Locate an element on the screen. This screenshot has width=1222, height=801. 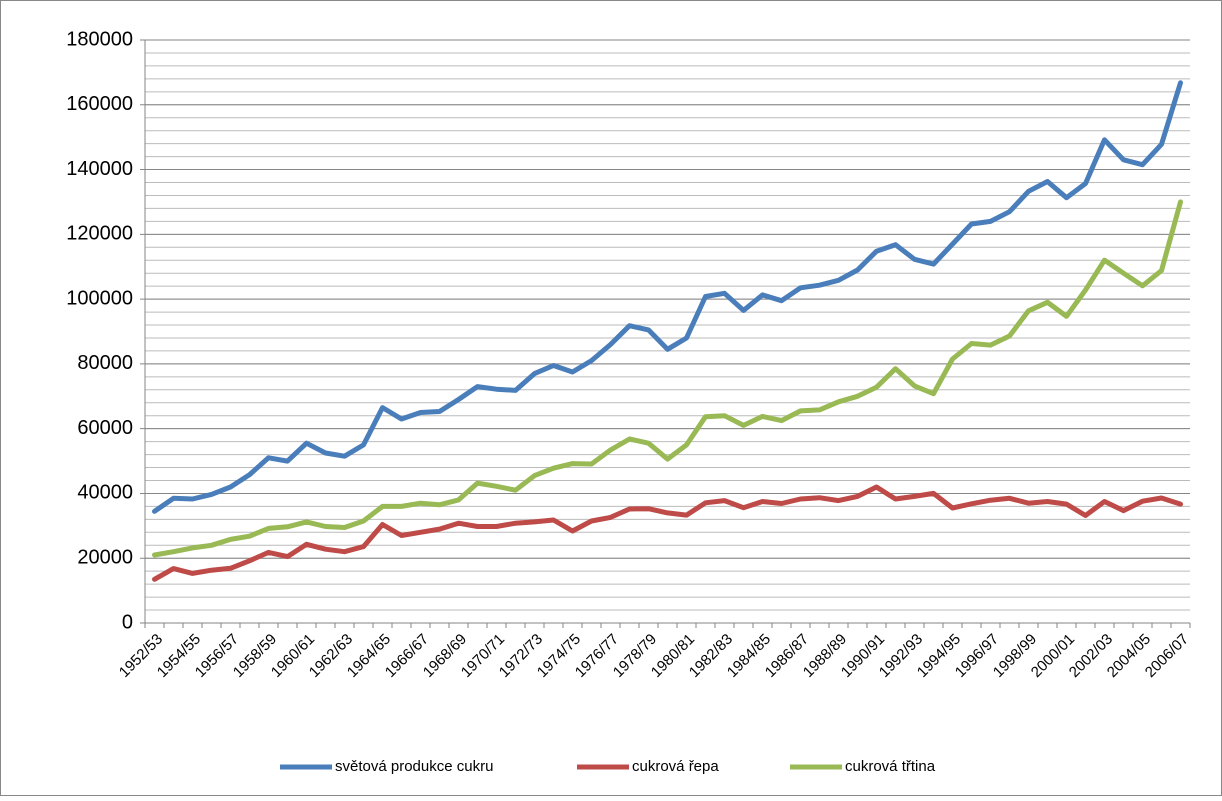
y-tick-label: 0 is located at coordinates (127, 622).